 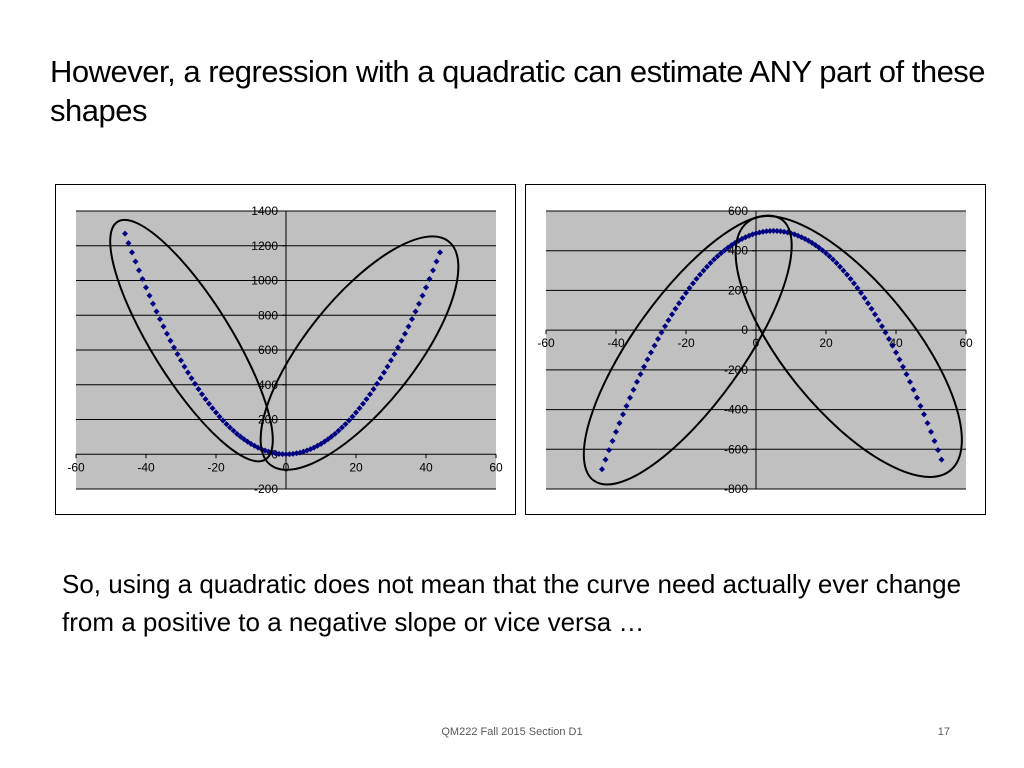 I want to click on y-tick-label: -600, so click(x=736, y=449).